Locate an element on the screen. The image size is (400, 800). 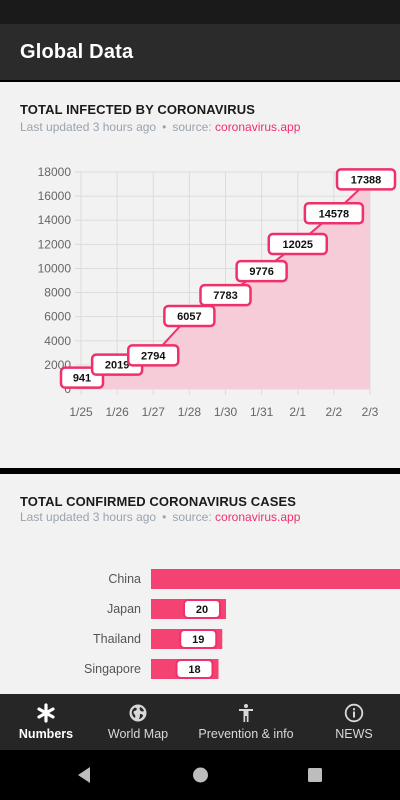
data-label: 12025 is located at coordinates (297, 244).